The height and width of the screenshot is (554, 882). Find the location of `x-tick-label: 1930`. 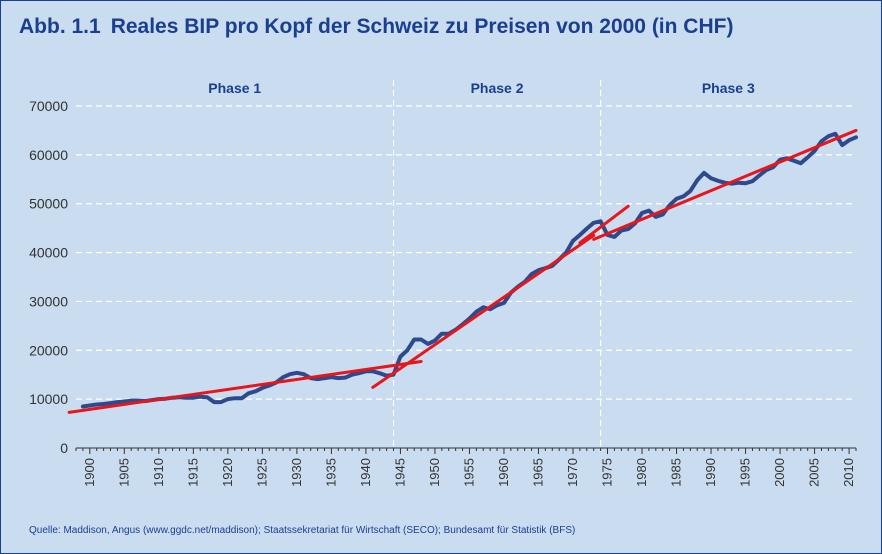

x-tick-label: 1930 is located at coordinates (296, 472).